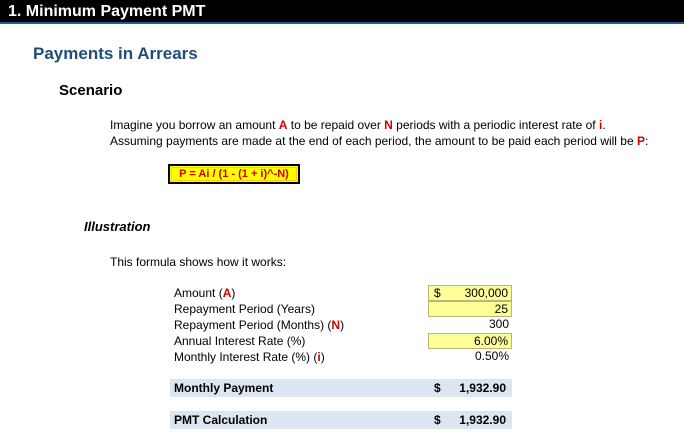  Describe the element at coordinates (491, 356) in the screenshot. I see `monthly-rate-value: 0.50%` at that location.